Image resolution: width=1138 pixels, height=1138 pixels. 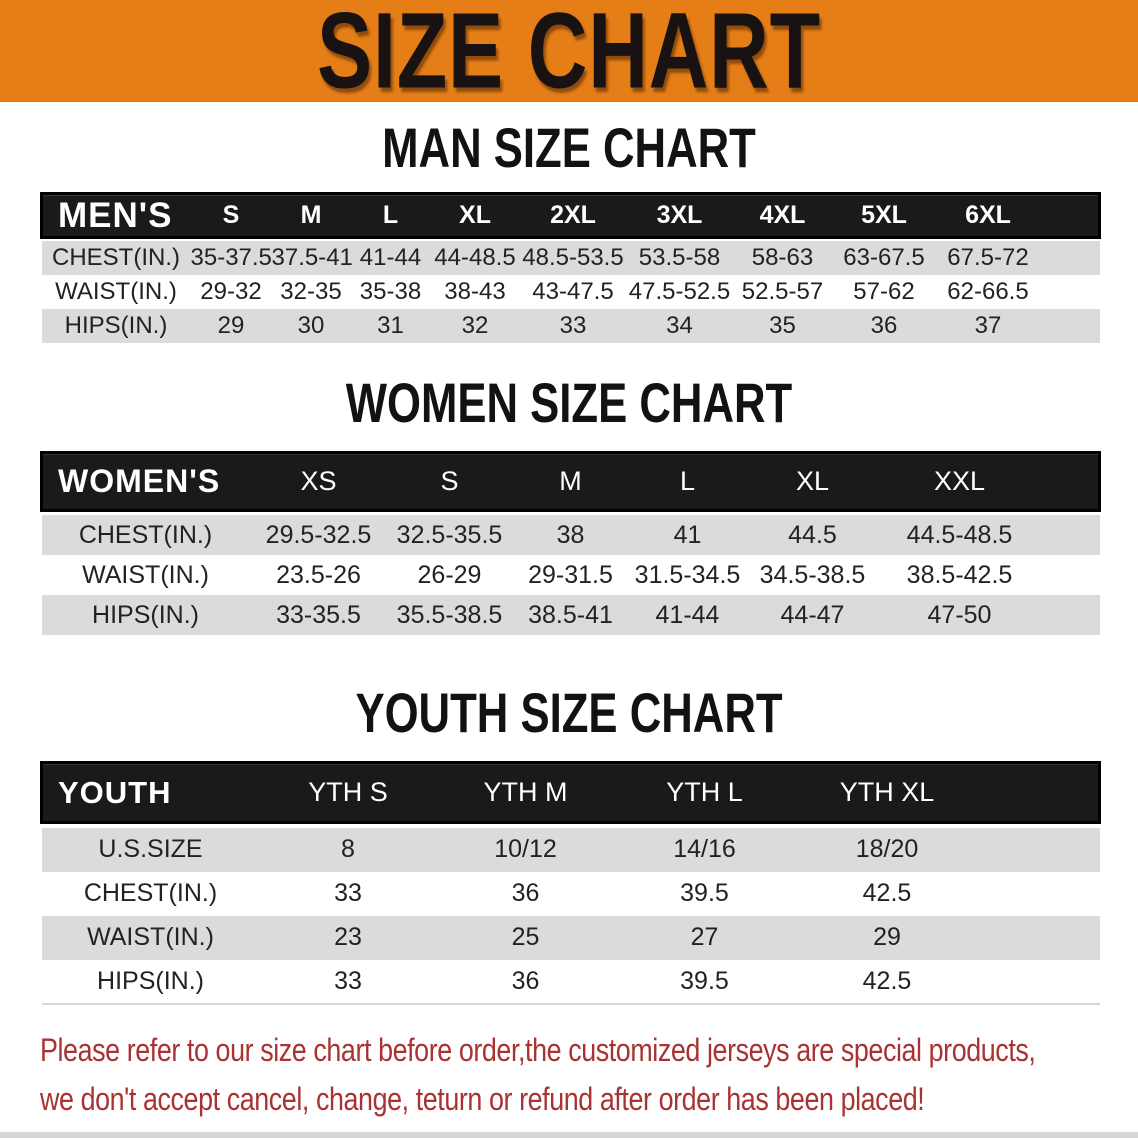 I want to click on youth-section-heading: YOUTH SIZE CHART, so click(x=569, y=712).